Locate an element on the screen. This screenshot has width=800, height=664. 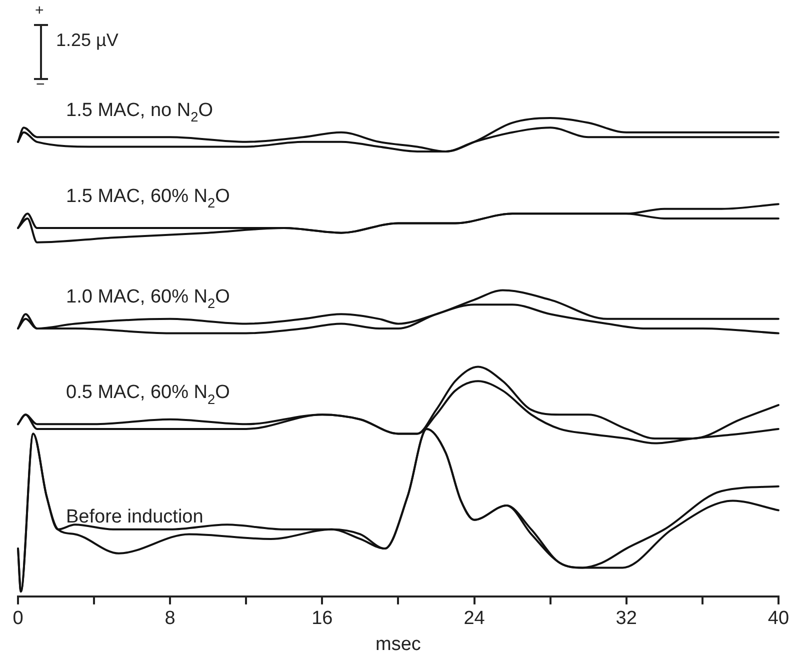
x-tick-label: 0 is located at coordinates (18, 619).